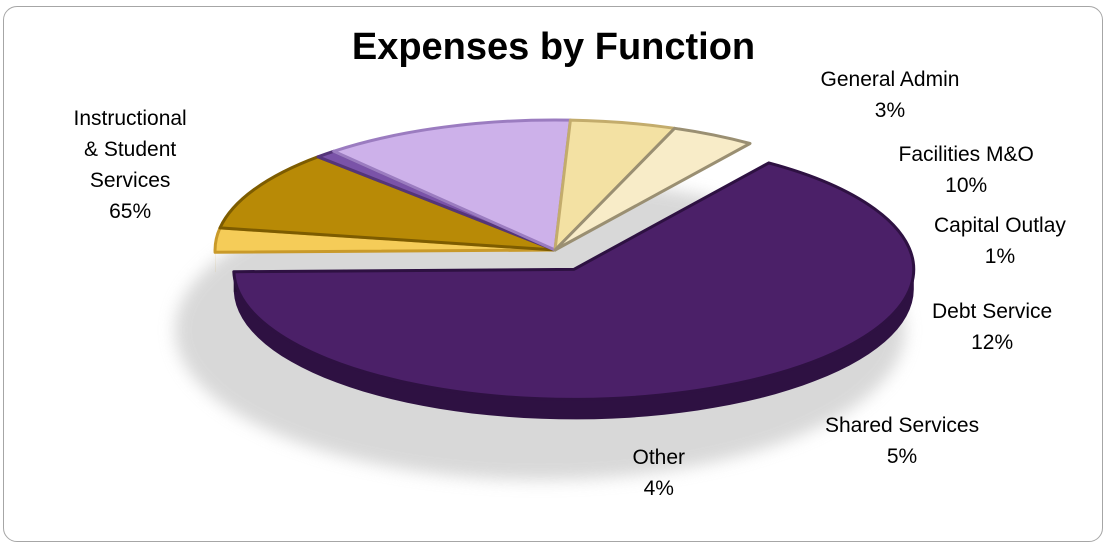  What do you see at coordinates (902, 425) in the screenshot?
I see `slice-label-name: Shared Services` at bounding box center [902, 425].